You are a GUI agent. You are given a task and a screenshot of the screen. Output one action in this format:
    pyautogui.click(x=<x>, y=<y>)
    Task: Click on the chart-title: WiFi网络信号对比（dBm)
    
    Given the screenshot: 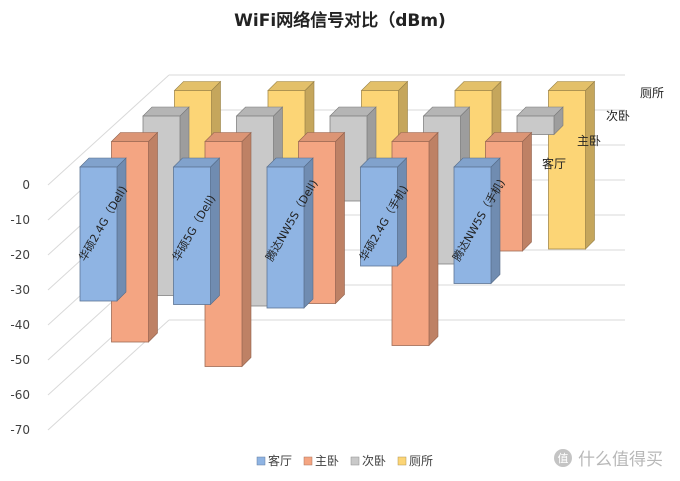 What is the action you would take?
    pyautogui.click(x=340, y=20)
    